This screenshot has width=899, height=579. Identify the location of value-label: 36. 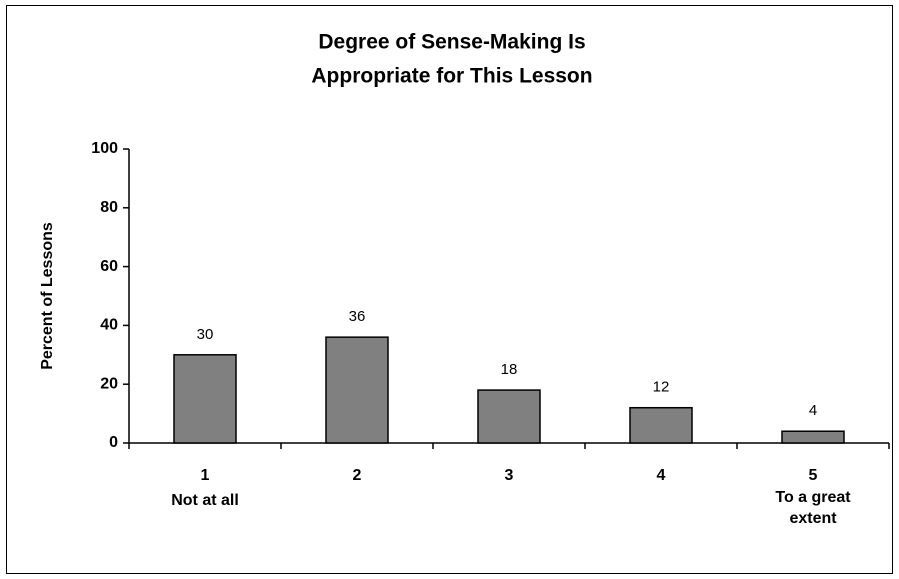
(357, 316).